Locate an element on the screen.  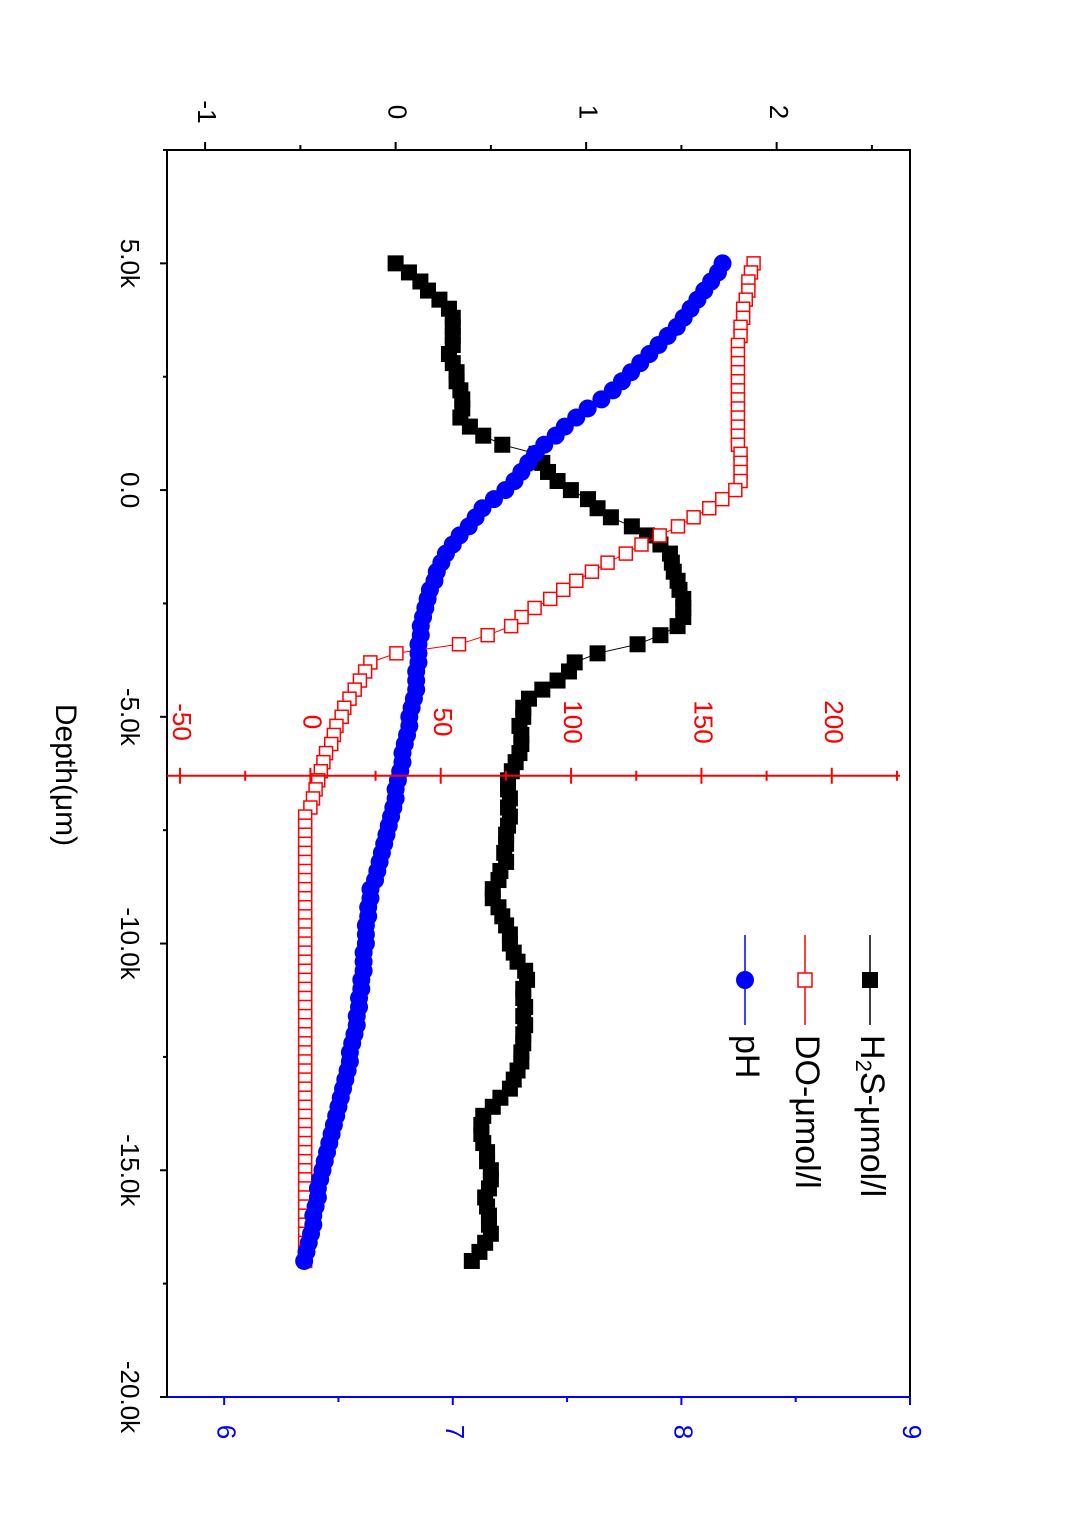
legend-ph-label: pH is located at coordinates (747, 1056).